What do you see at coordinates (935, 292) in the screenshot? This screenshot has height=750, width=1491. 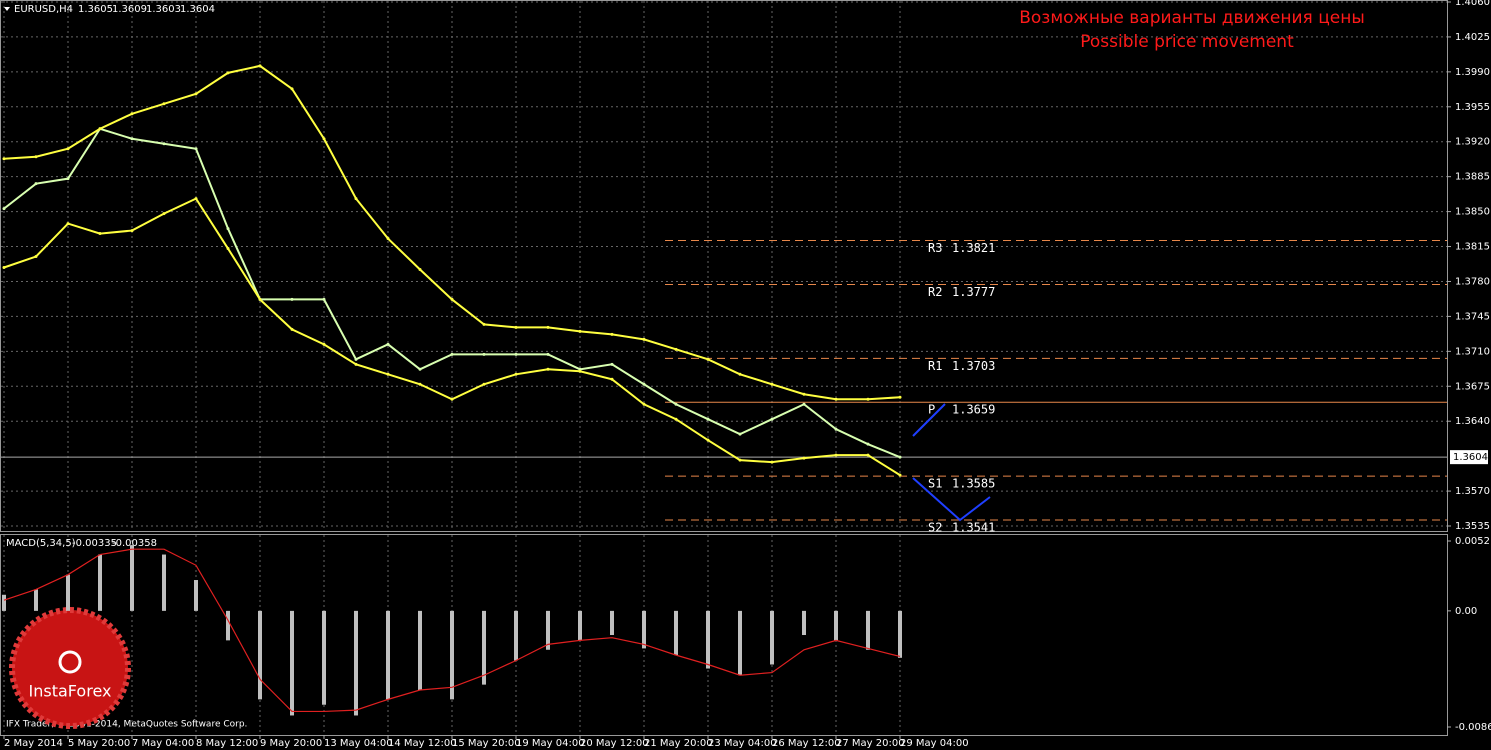 I see `pivot-label: R2` at bounding box center [935, 292].